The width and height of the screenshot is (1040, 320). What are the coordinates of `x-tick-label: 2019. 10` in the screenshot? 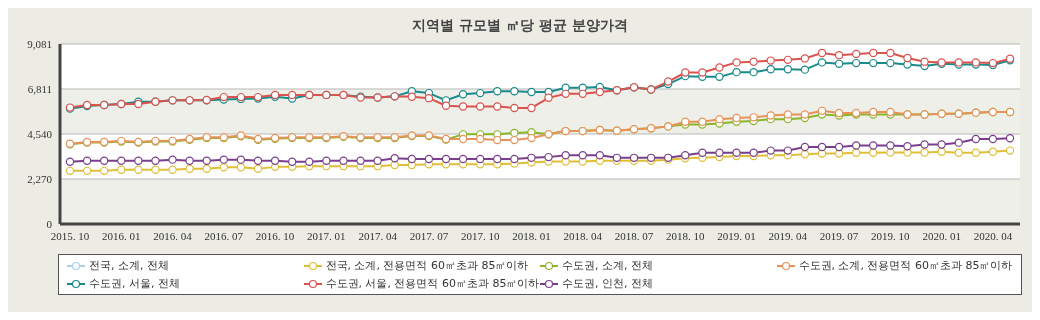 It's located at (891, 235).